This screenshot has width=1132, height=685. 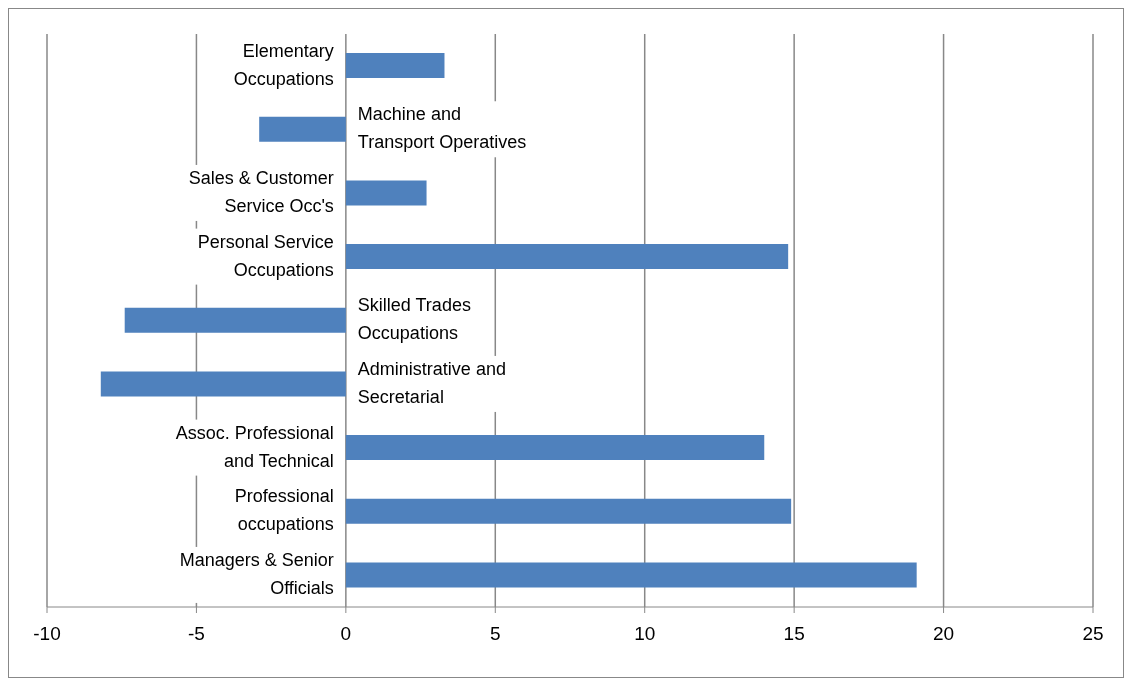 I want to click on y-tick-label: Sales & Customer Service Occ's, so click(x=261, y=191).